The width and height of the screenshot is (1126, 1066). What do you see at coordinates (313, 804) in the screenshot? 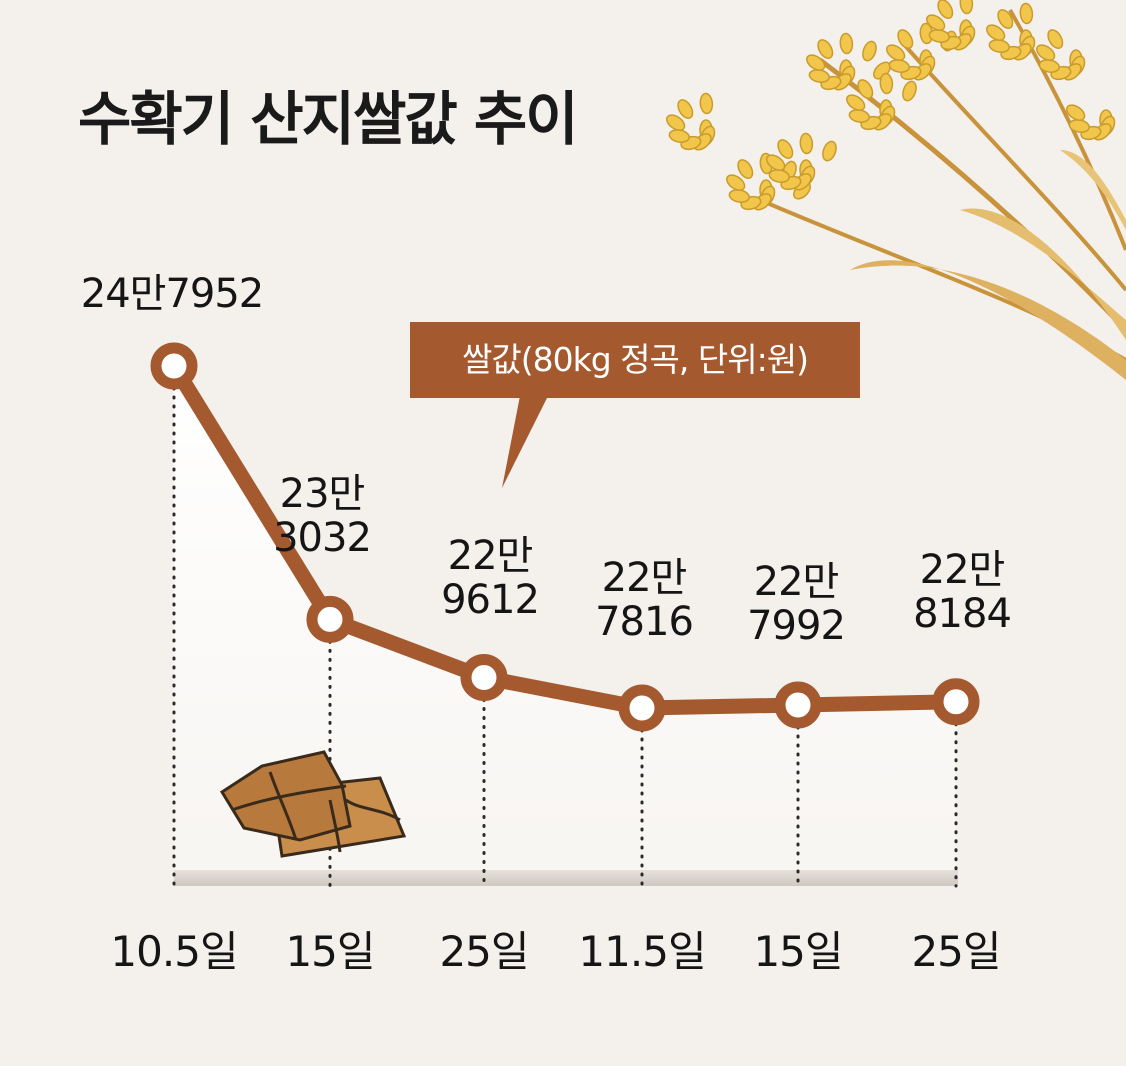
I see `rice-sack-illustration` at bounding box center [313, 804].